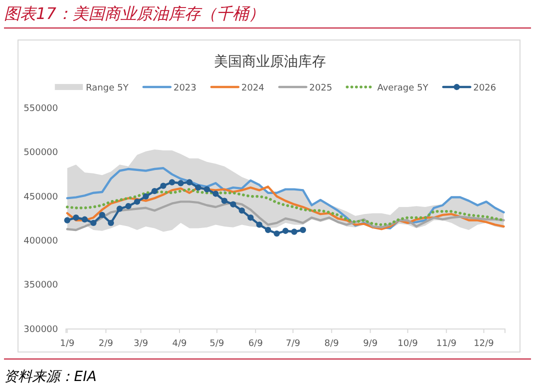 Image resolution: width=535 pixels, height=388 pixels. I want to click on x-tick-label: 4/9, so click(180, 343).